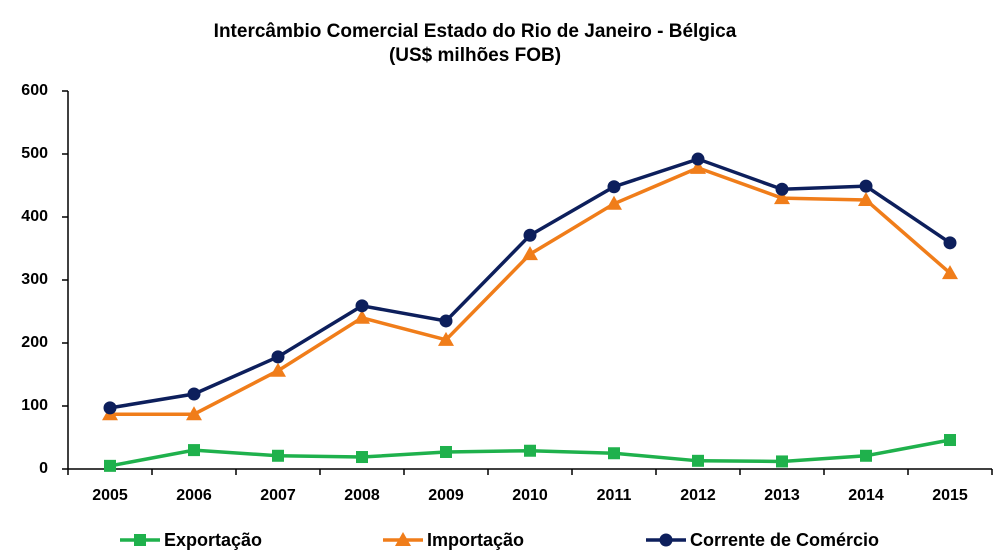  I want to click on y-tick-label: 500, so click(34, 153).